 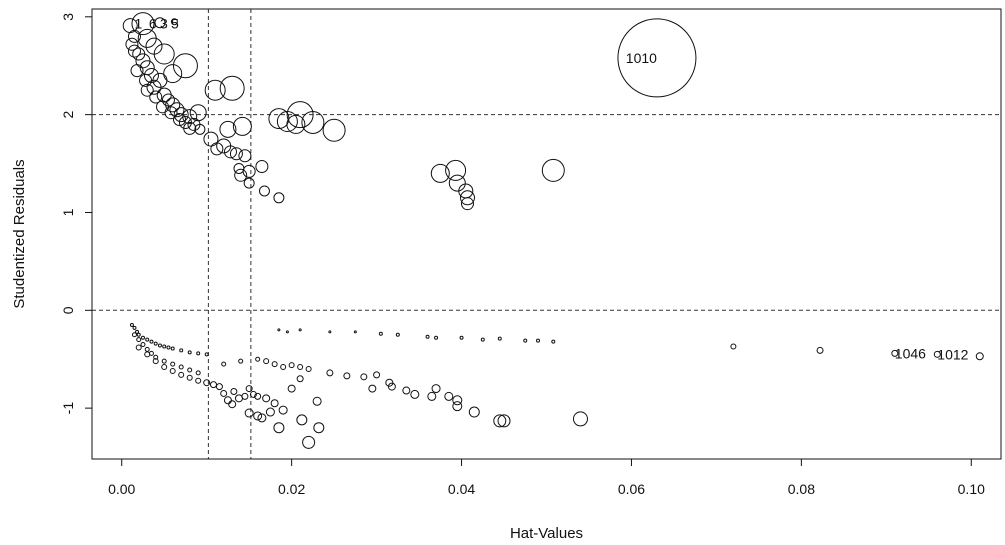 I want to click on x-axis-title: Hat-Values, so click(x=546, y=533).